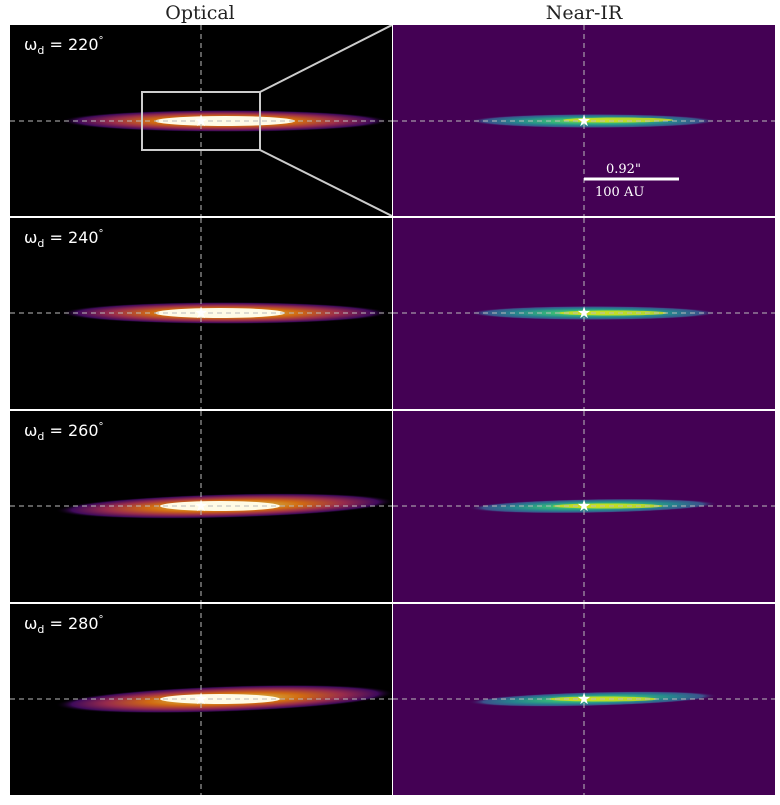 The width and height of the screenshot is (780, 805). I want to click on nir-panel-1: ★ 0.92" 100 AU, so click(584, 120).